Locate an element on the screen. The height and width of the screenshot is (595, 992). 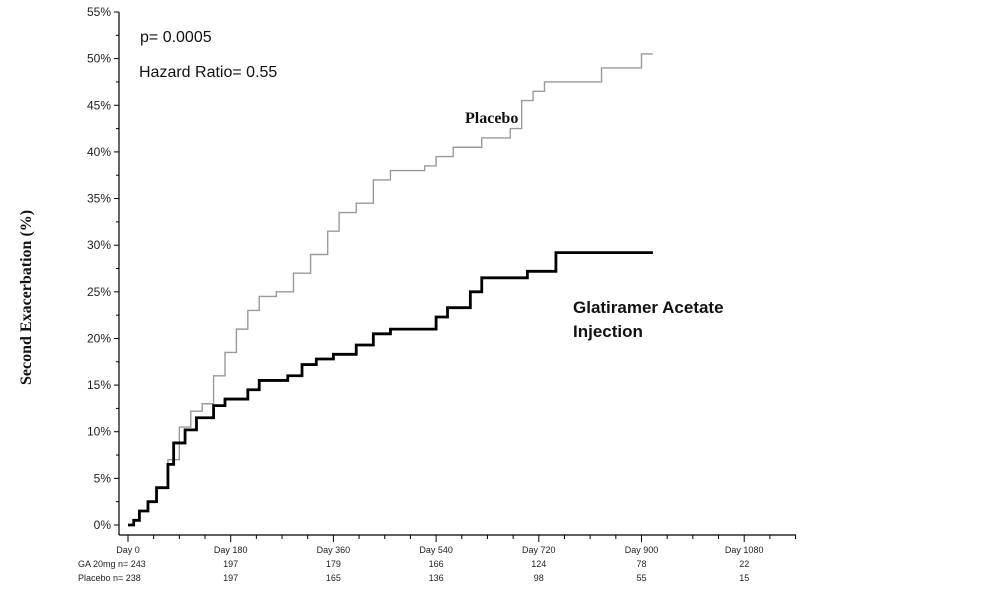
hazard-ratio-annotation: Hazard Ratio= 0.55 is located at coordinates (208, 72).